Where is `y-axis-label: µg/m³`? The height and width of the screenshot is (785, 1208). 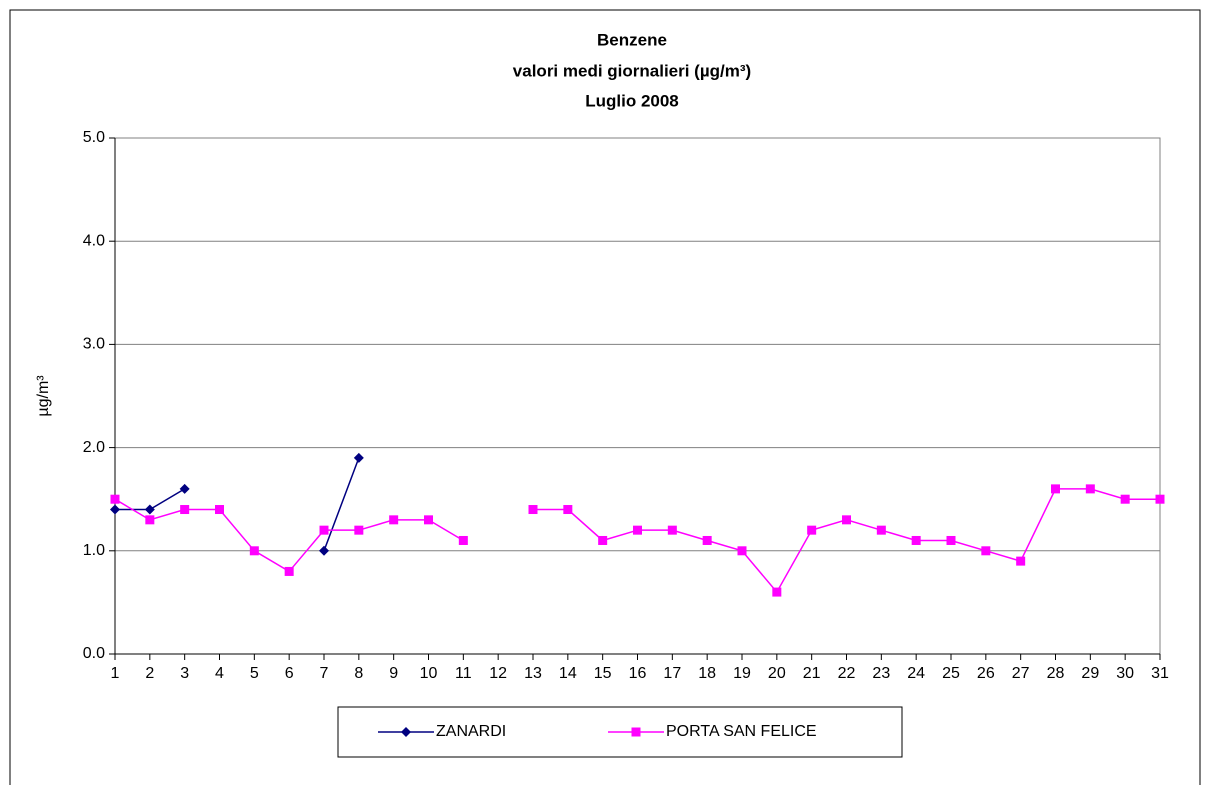 y-axis-label: µg/m³ is located at coordinates (43, 396).